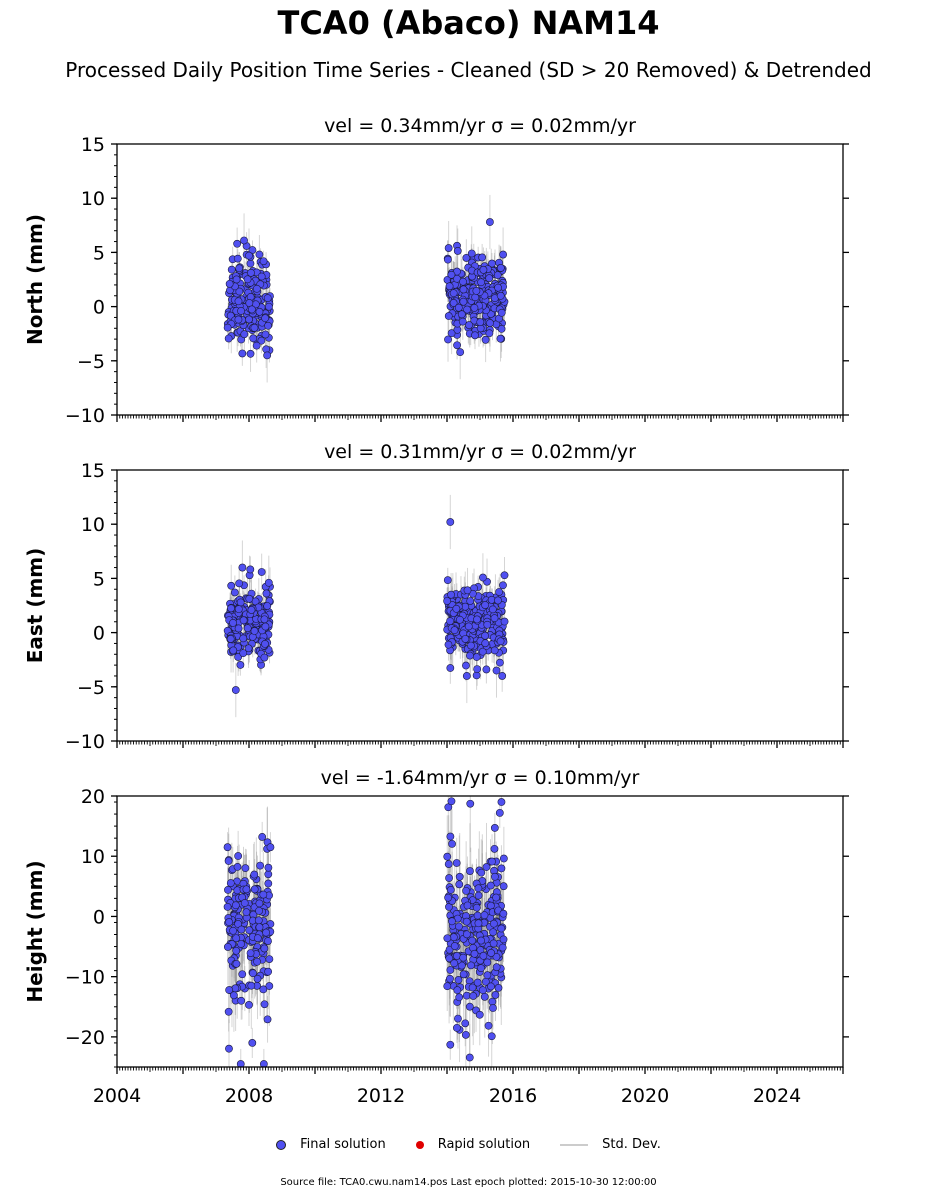 The height and width of the screenshot is (1200, 937). Describe the element at coordinates (99, 308) in the screenshot. I see `north-ytick-label: 0` at that location.